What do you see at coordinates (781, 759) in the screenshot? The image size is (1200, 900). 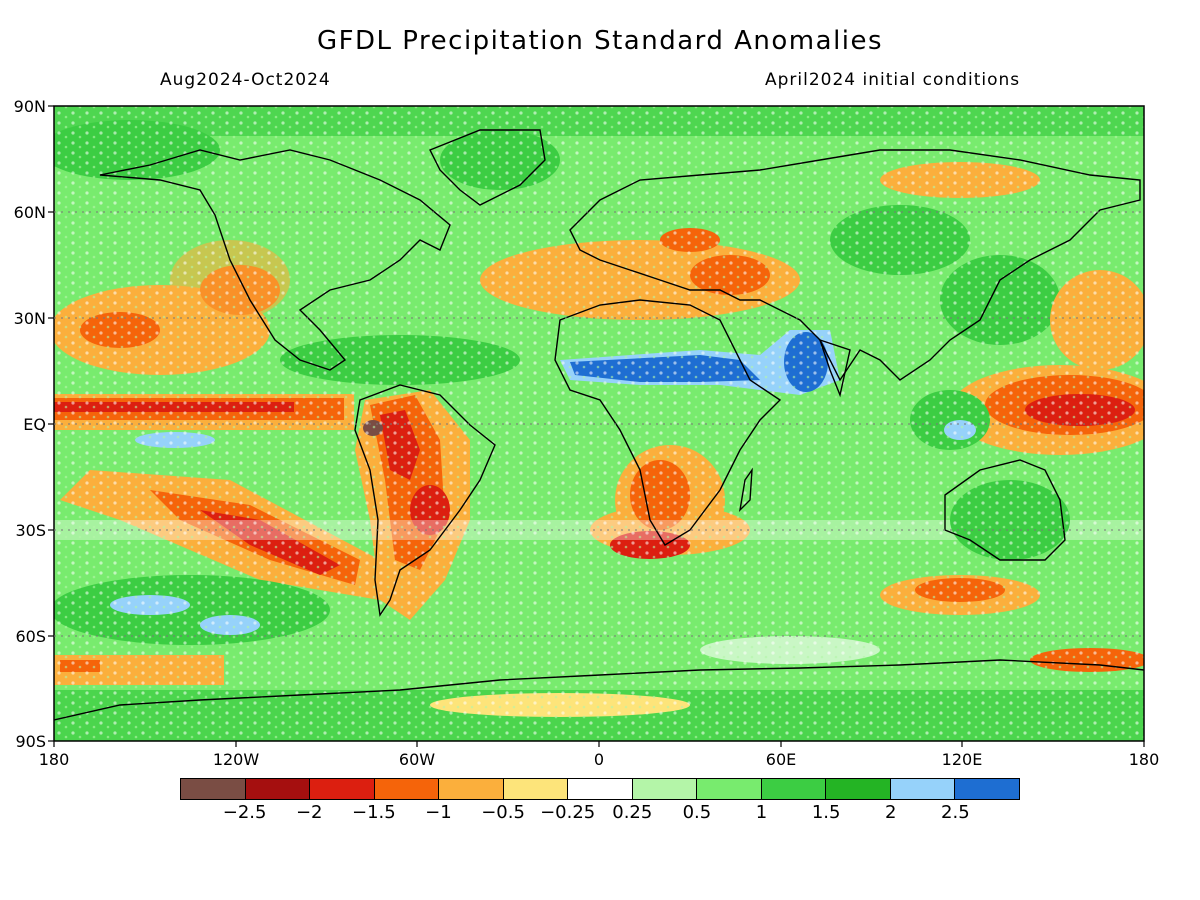 I see `lon-label-60e: 60E` at bounding box center [781, 759].